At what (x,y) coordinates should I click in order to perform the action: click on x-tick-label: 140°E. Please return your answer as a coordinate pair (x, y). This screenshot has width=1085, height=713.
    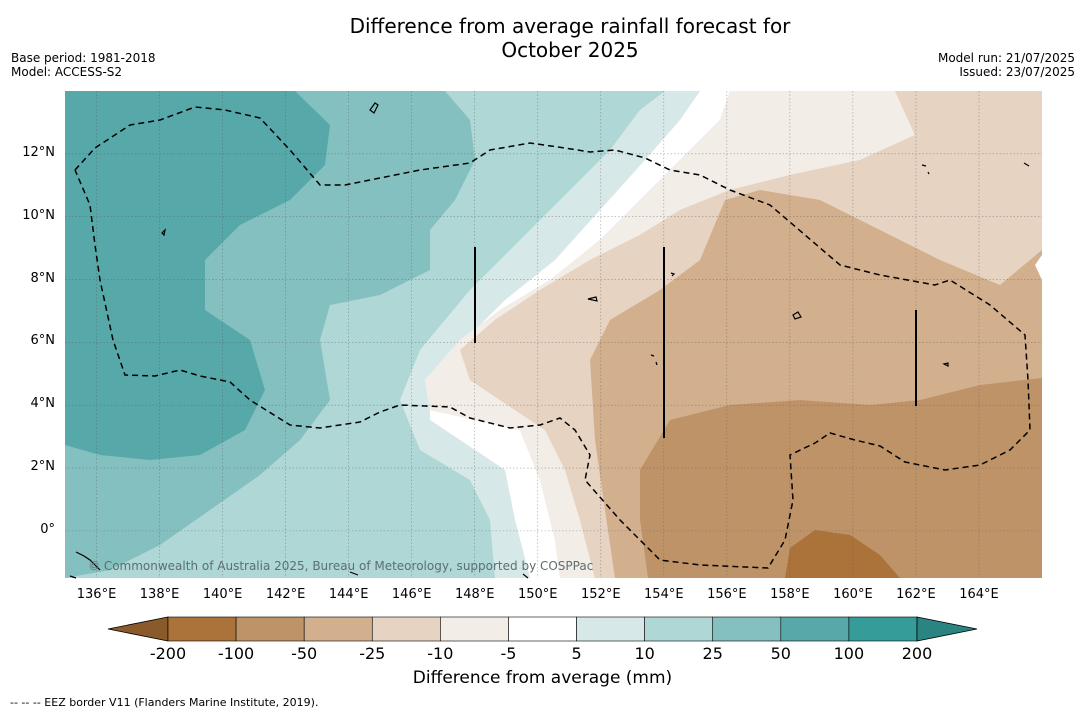
    Looking at the image, I should click on (222, 594).